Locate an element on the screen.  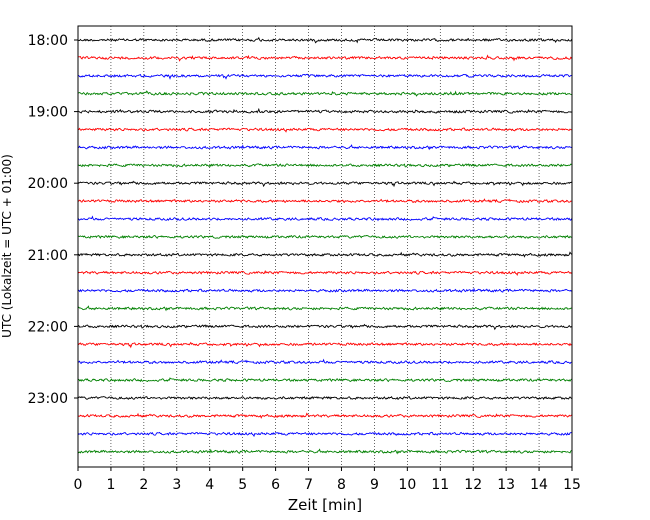
x-tick-label: 7 is located at coordinates (308, 485).